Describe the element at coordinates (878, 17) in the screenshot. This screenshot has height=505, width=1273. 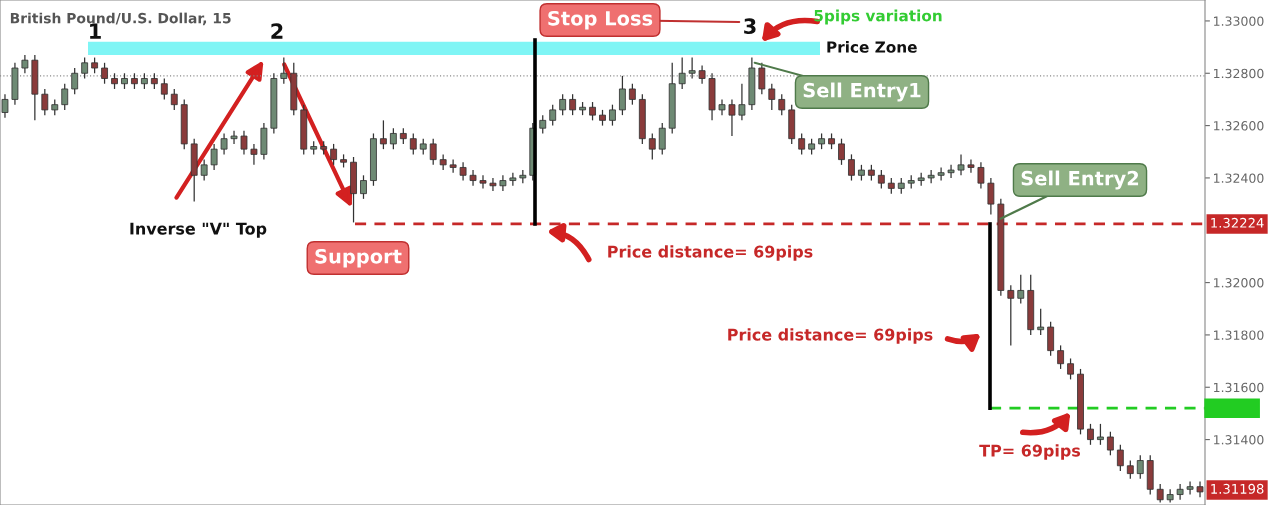
I see `annotation: 5pips variation` at that location.